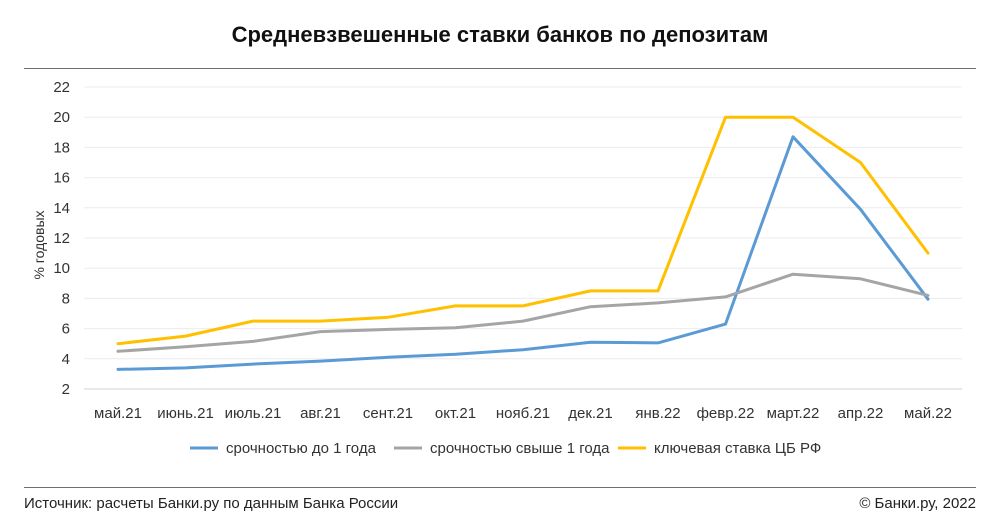 The image size is (1000, 526). What do you see at coordinates (520, 448) in the screenshot?
I see `legend-label: срочностью свыше 1 года` at bounding box center [520, 448].